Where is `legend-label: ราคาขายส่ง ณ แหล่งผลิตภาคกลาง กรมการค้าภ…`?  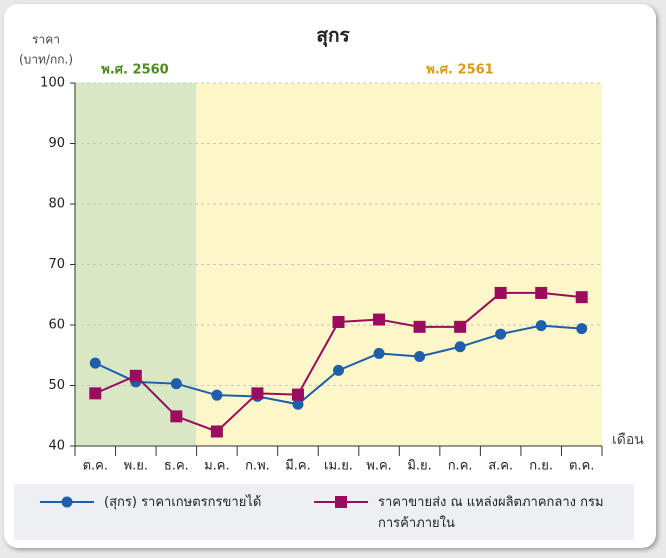 legend-label: ราคาขายส่ง ณ แหล่งผลิตภาคกลาง กรมการค้าภ… is located at coordinates (491, 513).